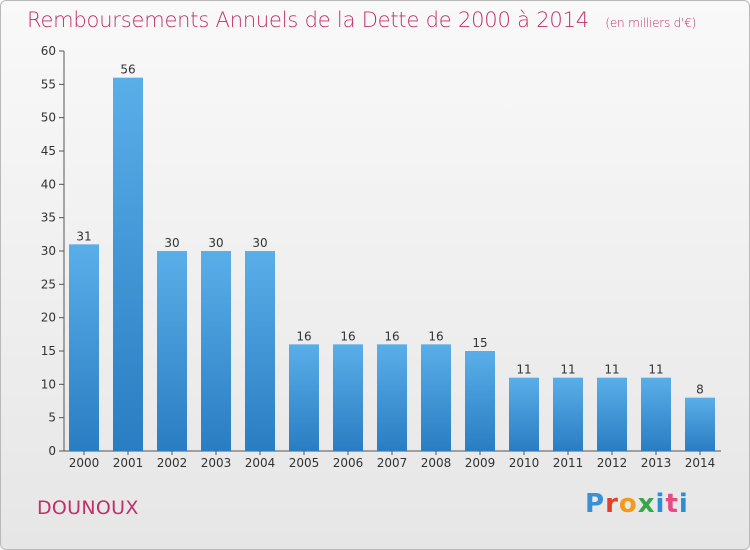 The image size is (750, 550). What do you see at coordinates (48, 151) in the screenshot?
I see `y-tick-label: 45` at bounding box center [48, 151].